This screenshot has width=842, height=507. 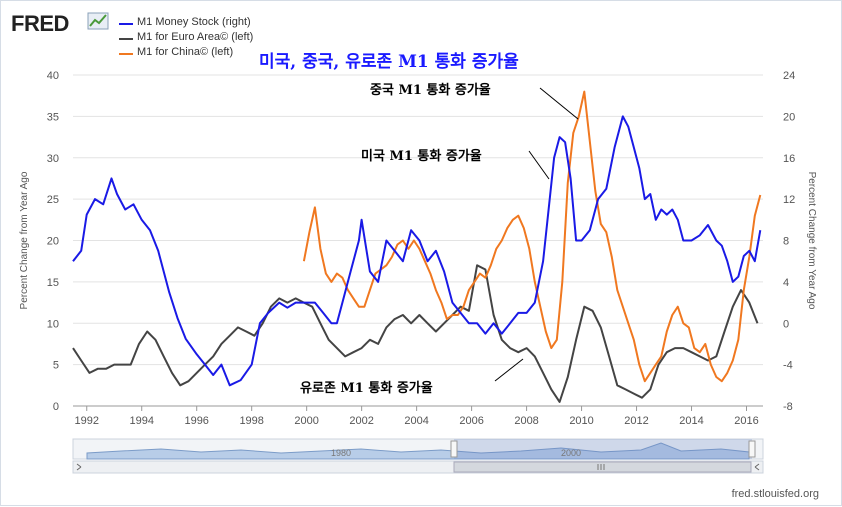 I want to click on x-tick-label: 2014, so click(x=691, y=421).